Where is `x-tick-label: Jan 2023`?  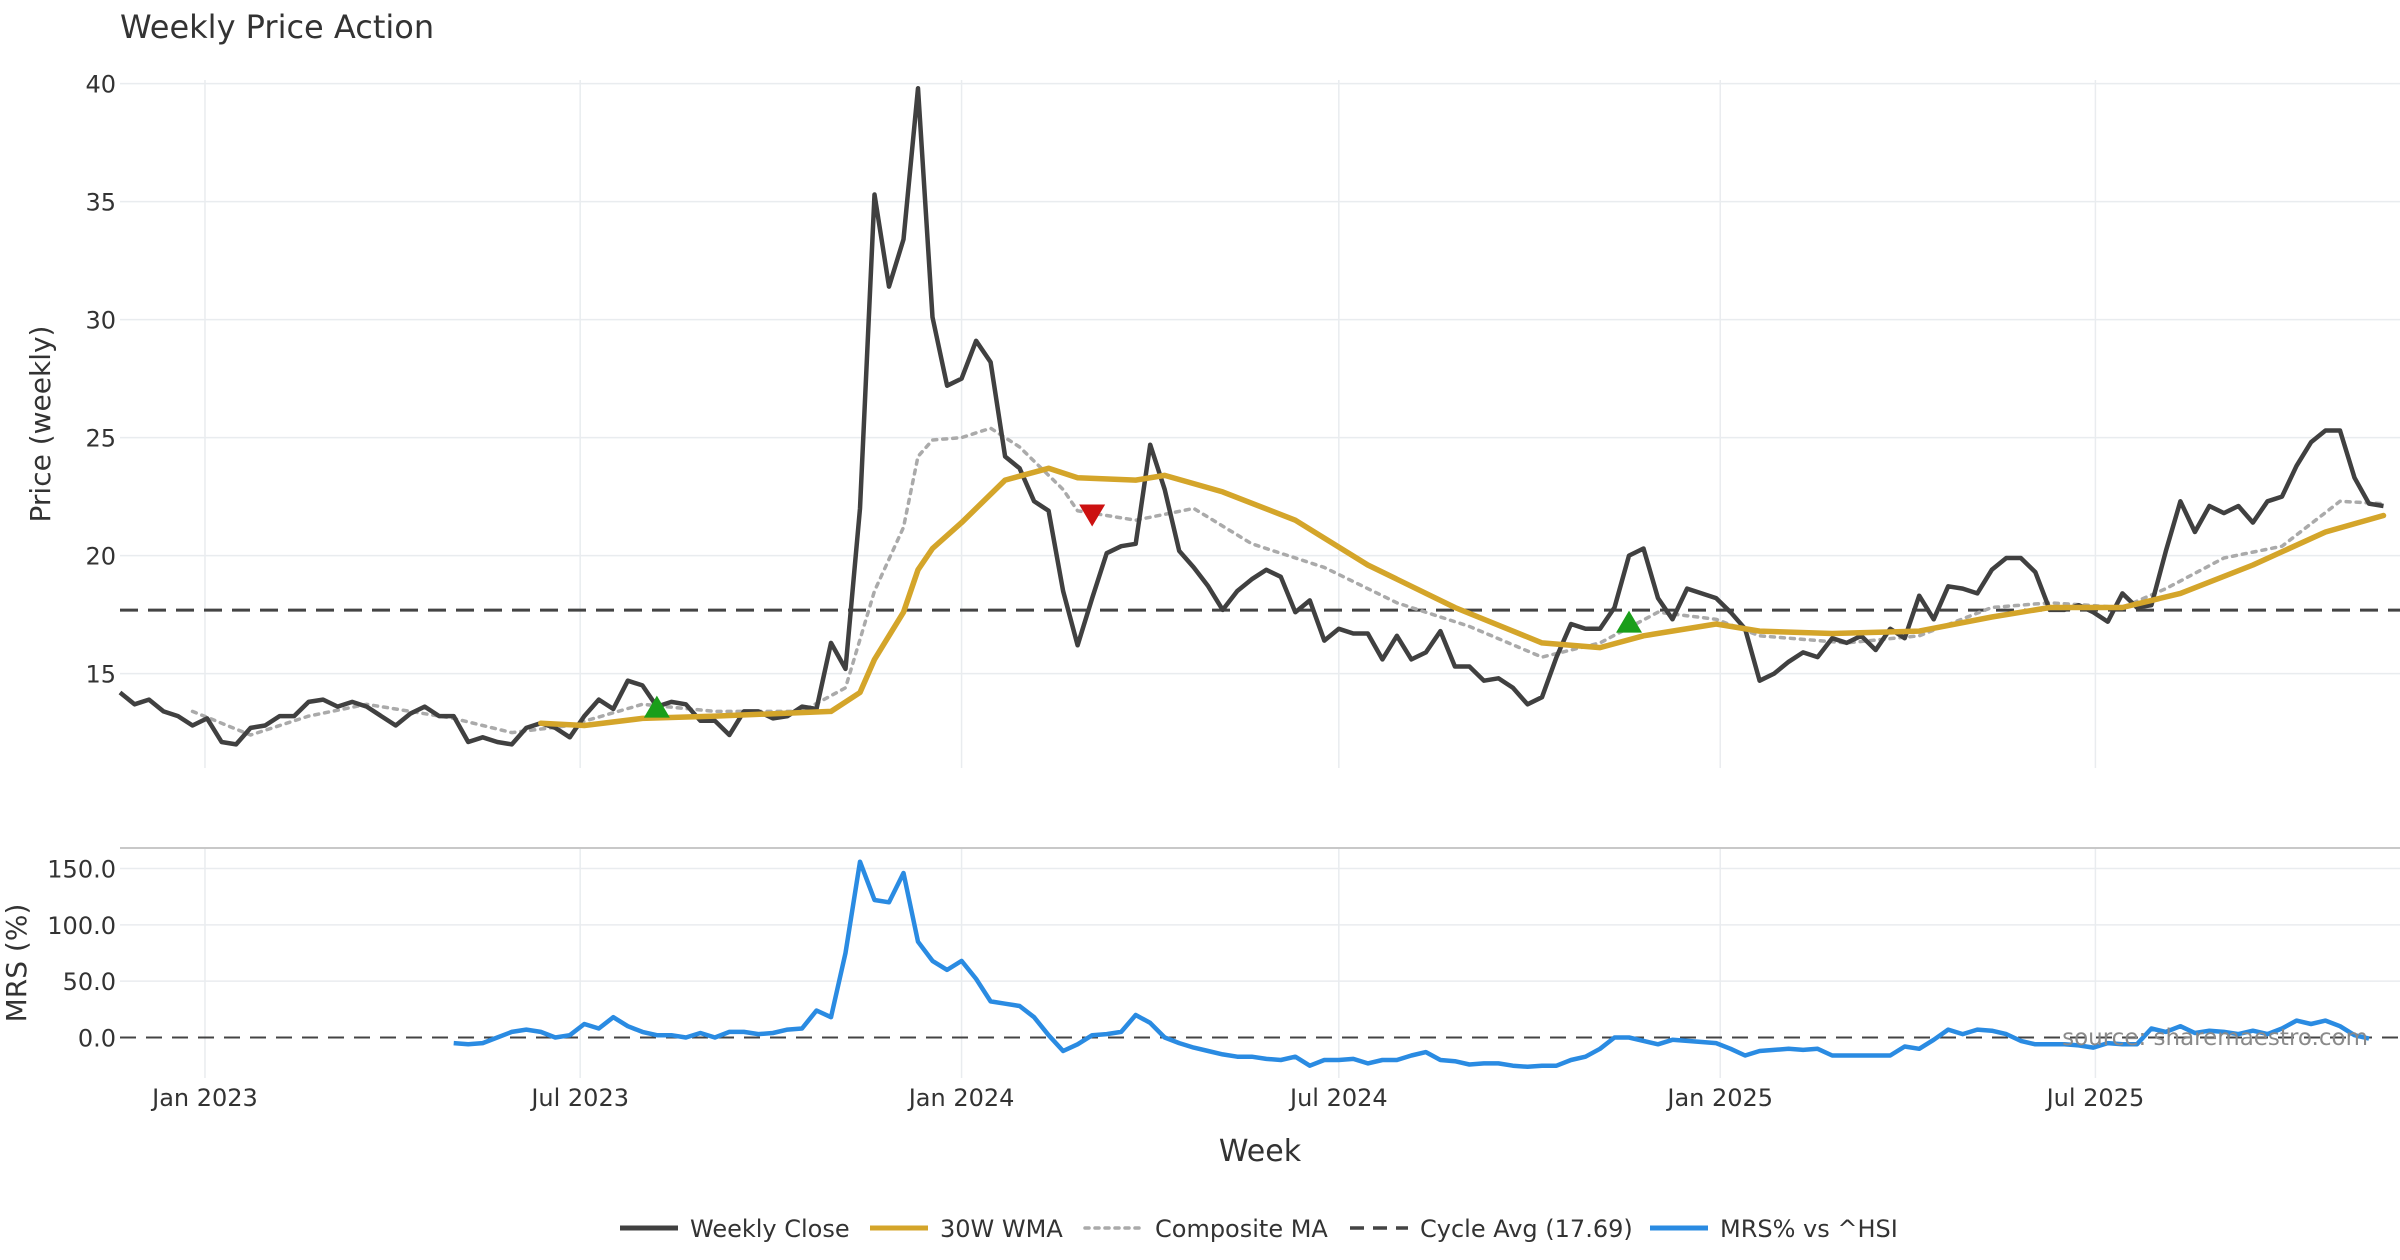 x-tick-label: Jan 2023 is located at coordinates (204, 1098).